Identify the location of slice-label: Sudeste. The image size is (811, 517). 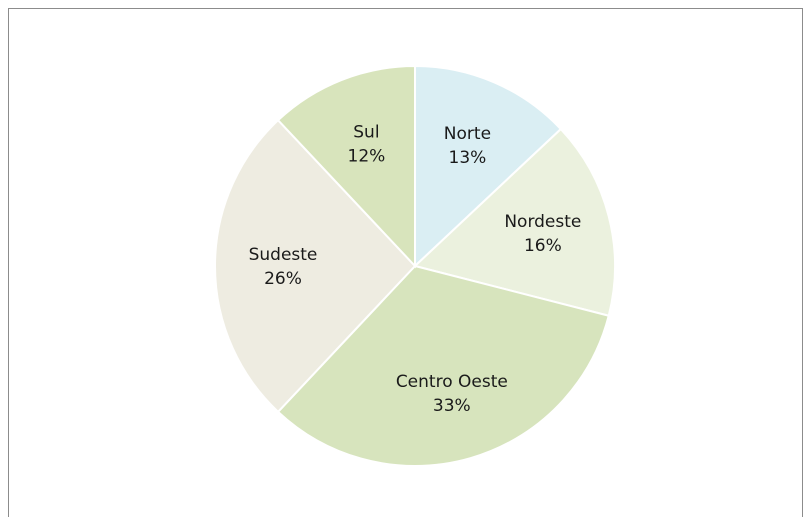
(283, 255).